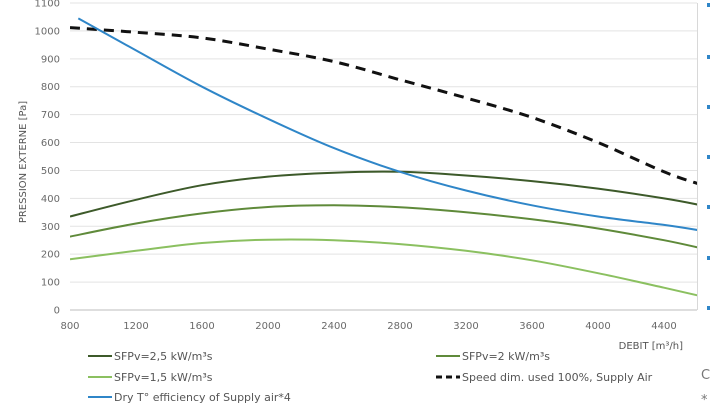 The width and height of the screenshot is (712, 416). I want to click on y-tick-label: 800, so click(50, 87).